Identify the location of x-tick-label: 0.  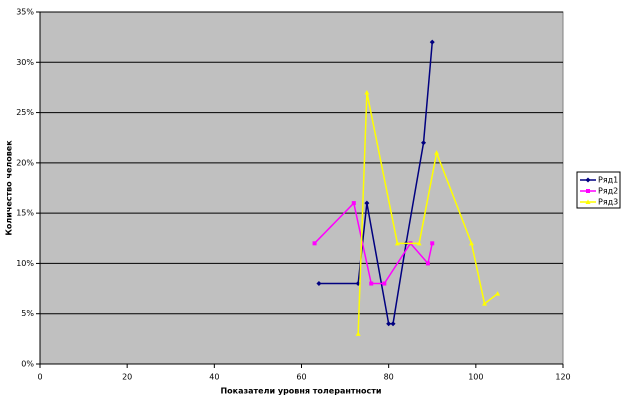
(39, 377).